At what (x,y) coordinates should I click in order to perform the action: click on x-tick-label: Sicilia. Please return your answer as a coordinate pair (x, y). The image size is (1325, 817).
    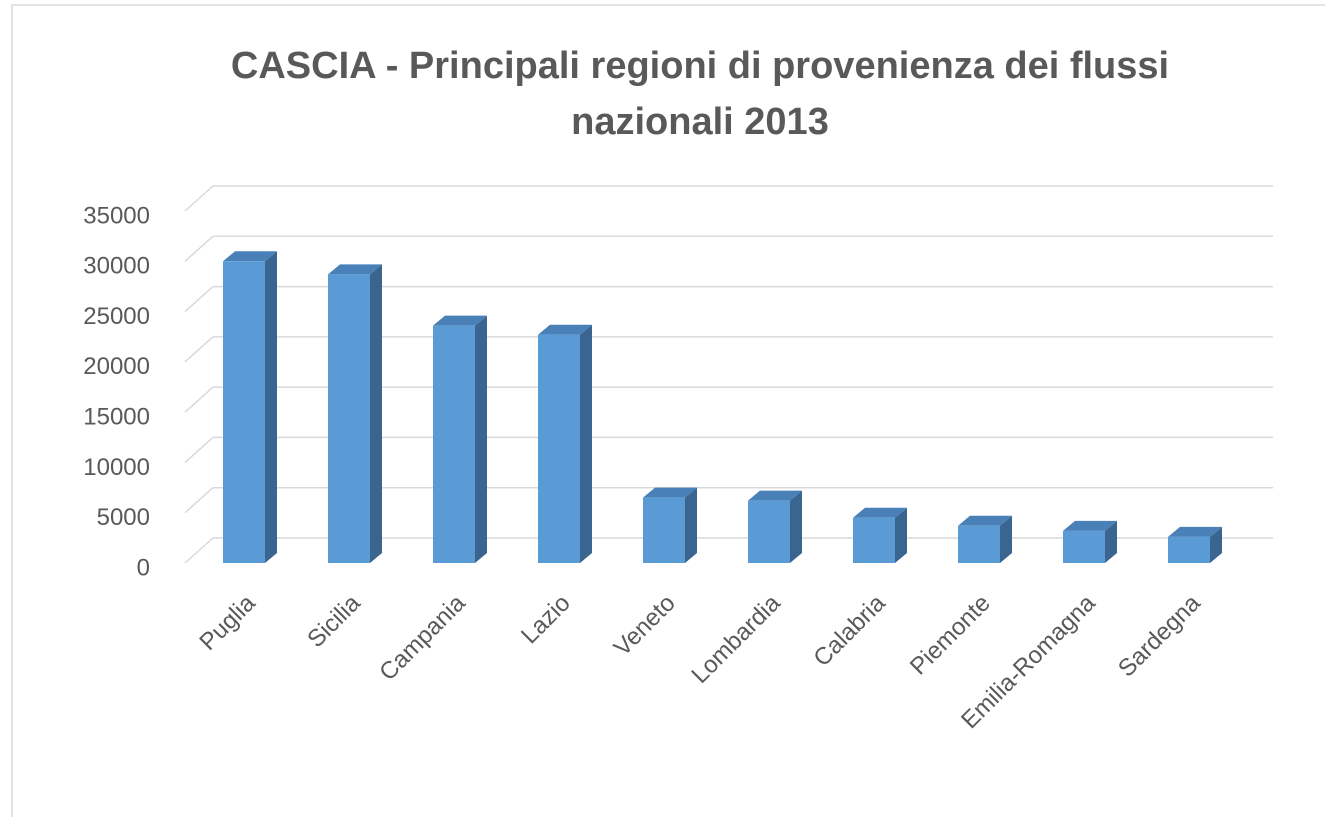
    Looking at the image, I should click on (334, 621).